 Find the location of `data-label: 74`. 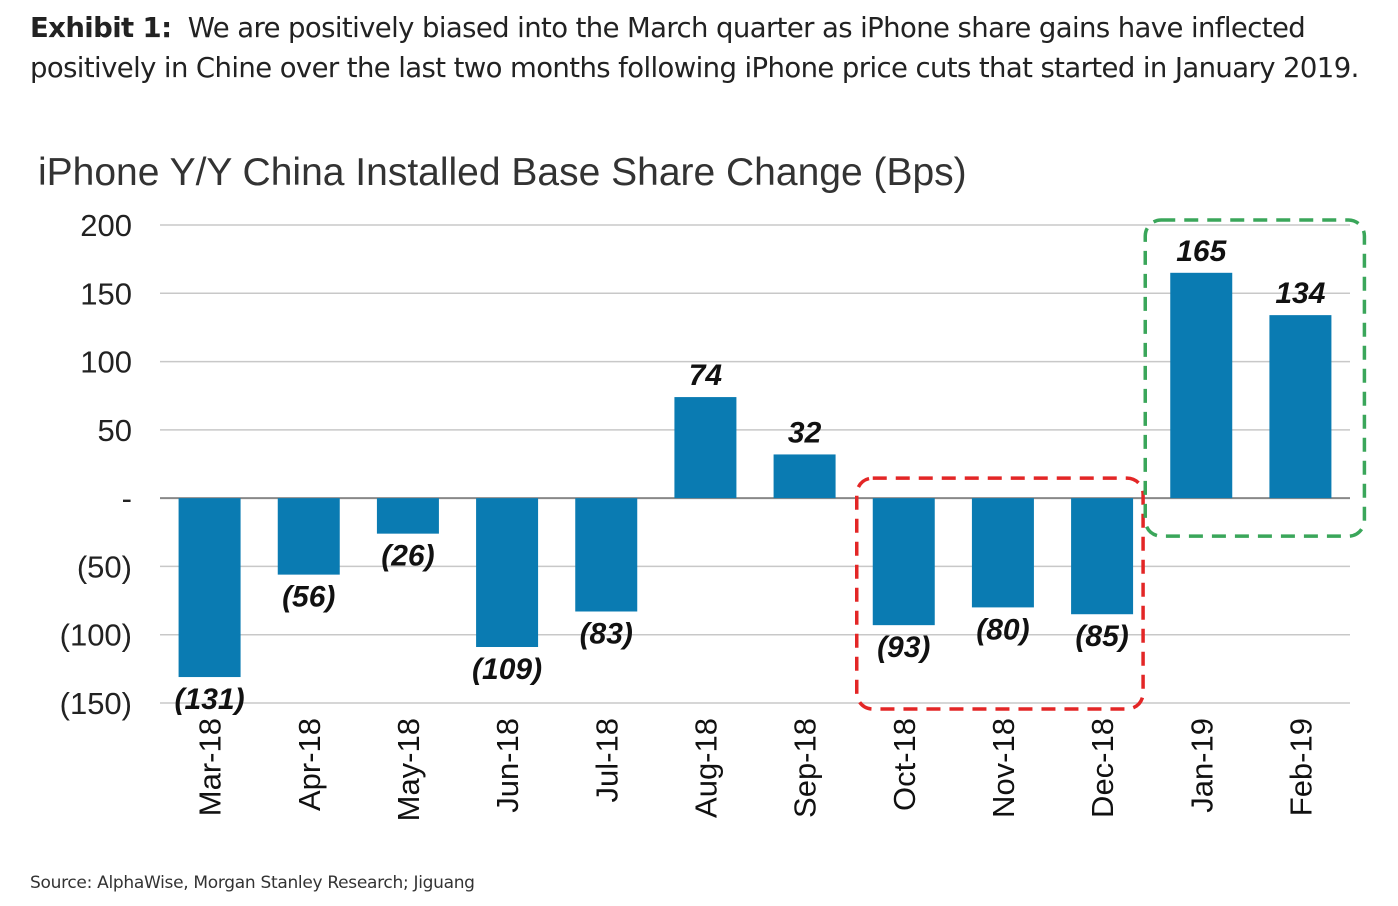

data-label: 74 is located at coordinates (706, 375).